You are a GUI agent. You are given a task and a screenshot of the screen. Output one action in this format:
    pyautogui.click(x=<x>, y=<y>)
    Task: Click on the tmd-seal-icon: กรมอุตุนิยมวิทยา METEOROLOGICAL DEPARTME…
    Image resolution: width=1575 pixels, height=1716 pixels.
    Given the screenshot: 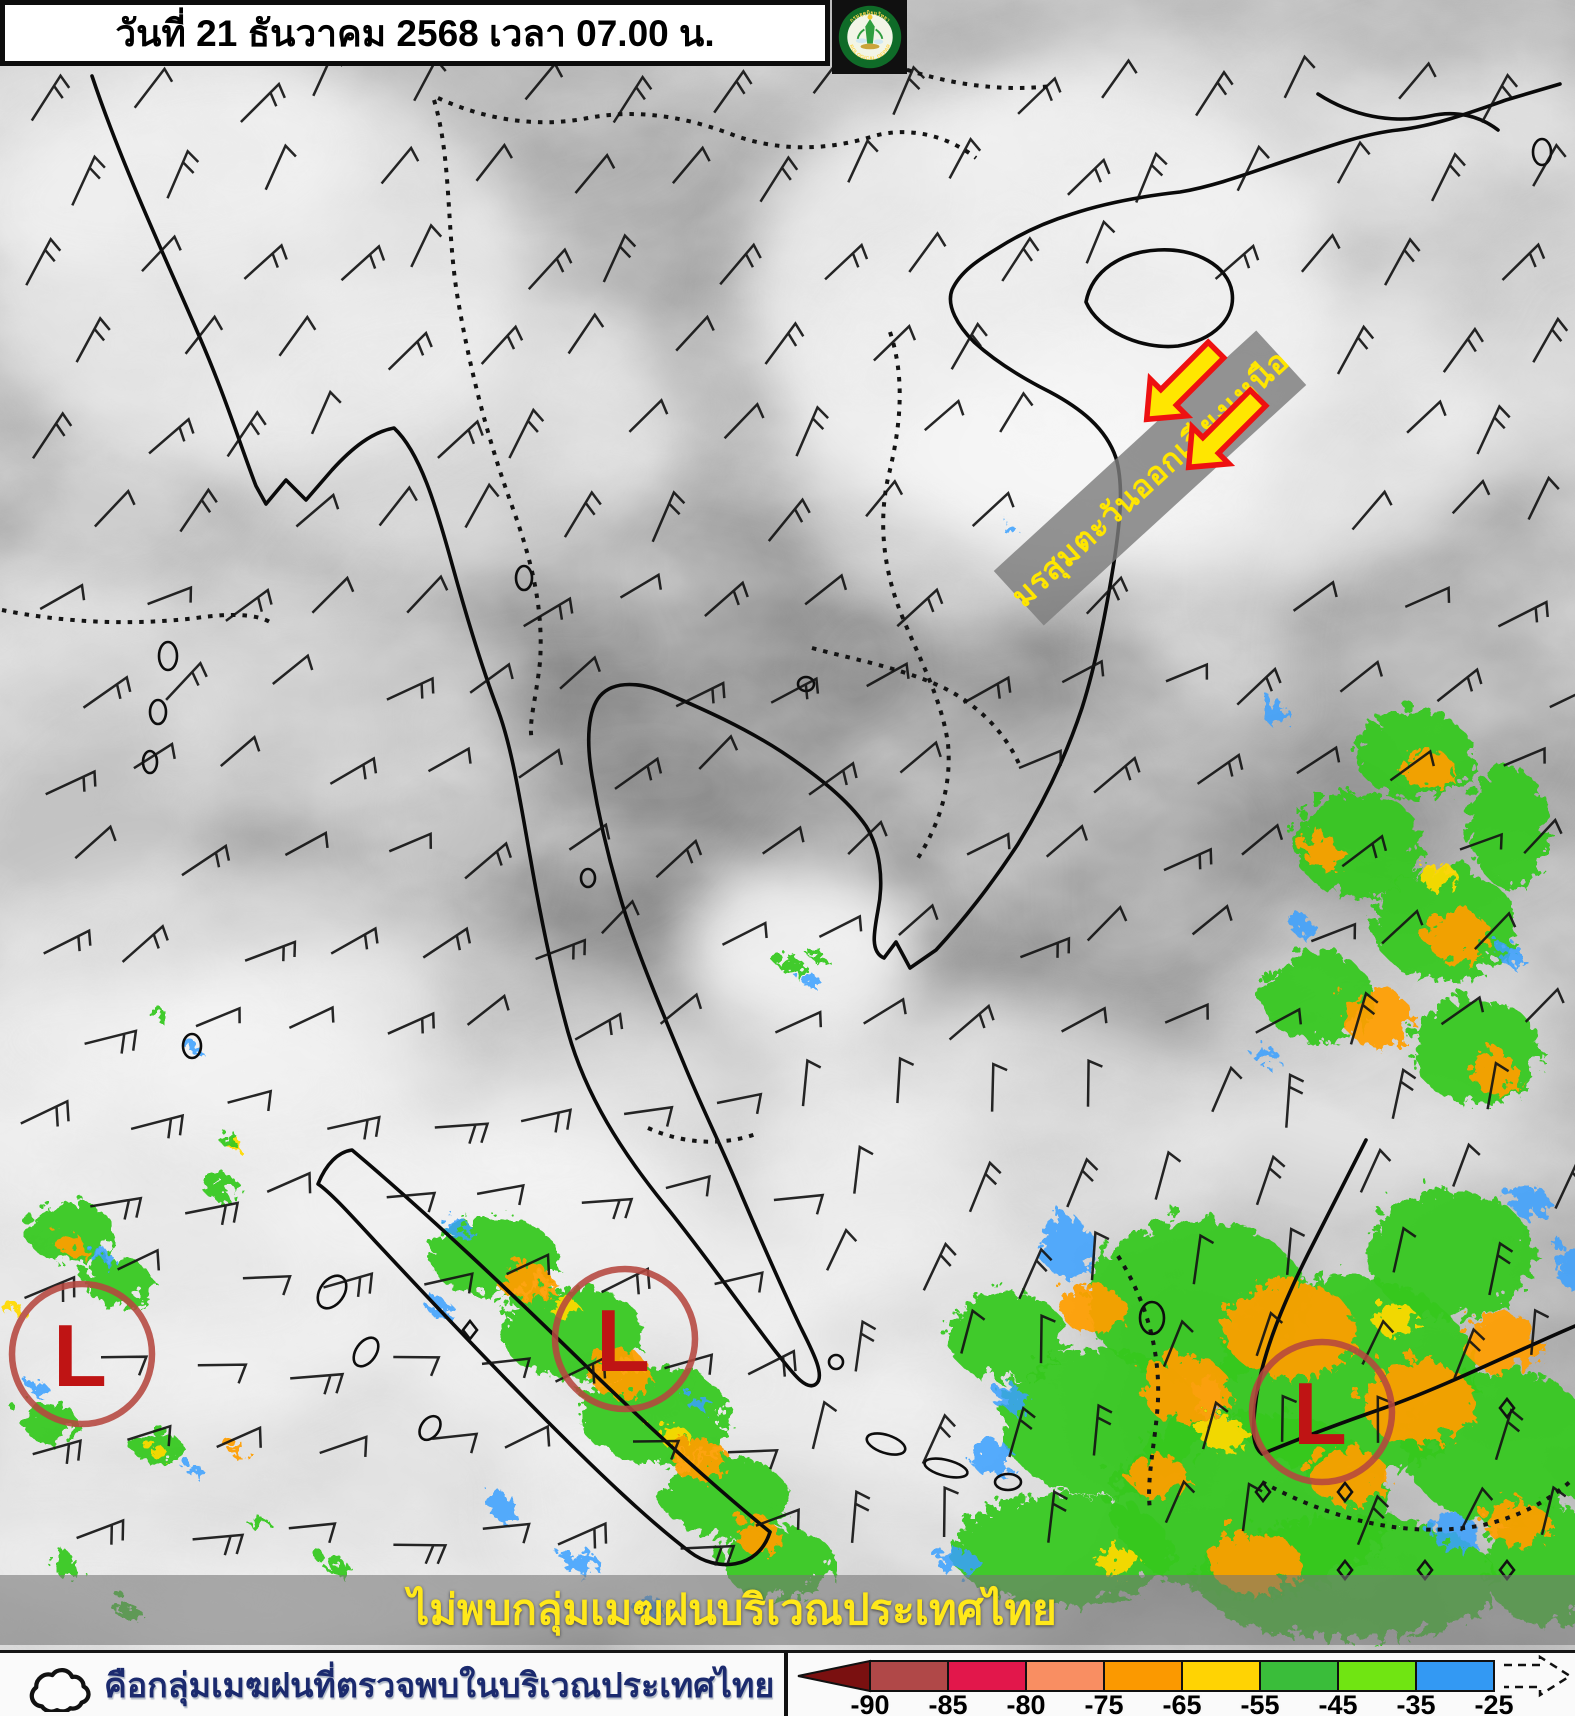 What is the action you would take?
    pyautogui.click(x=868, y=35)
    